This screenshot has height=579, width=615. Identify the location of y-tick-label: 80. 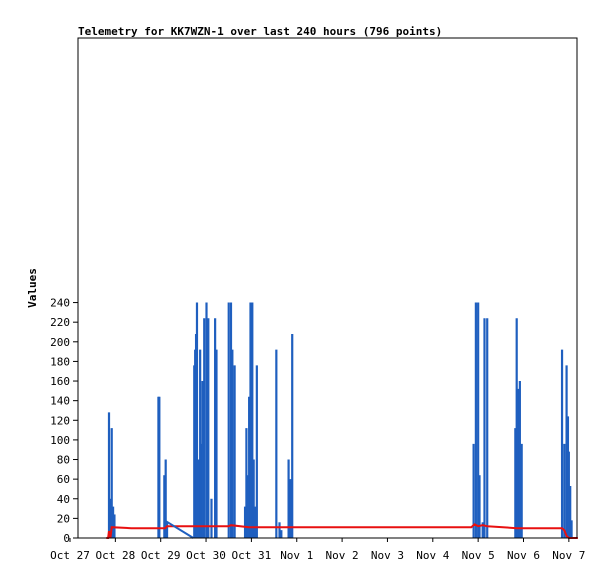
(63, 460).